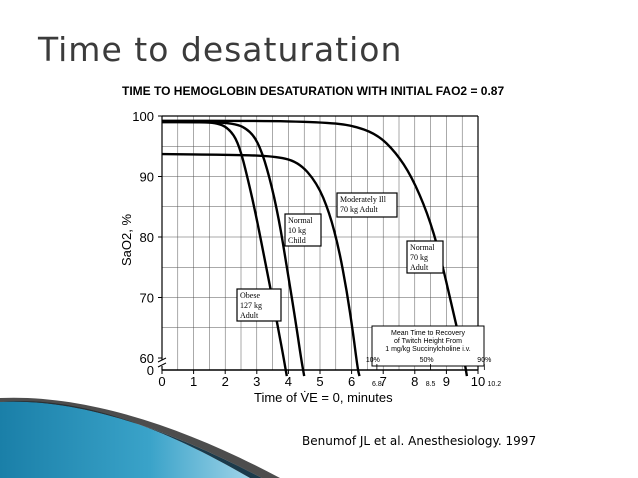  Describe the element at coordinates (147, 298) in the screenshot. I see `y-tick-label: 70` at that location.